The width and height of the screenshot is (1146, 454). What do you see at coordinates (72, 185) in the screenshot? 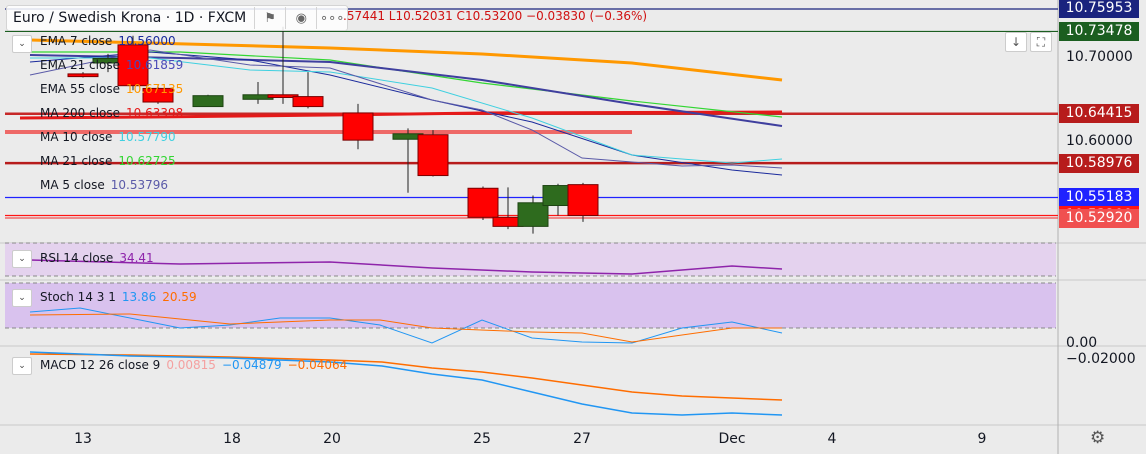
I see `indicator-name: MA 5 close` at bounding box center [72, 185].